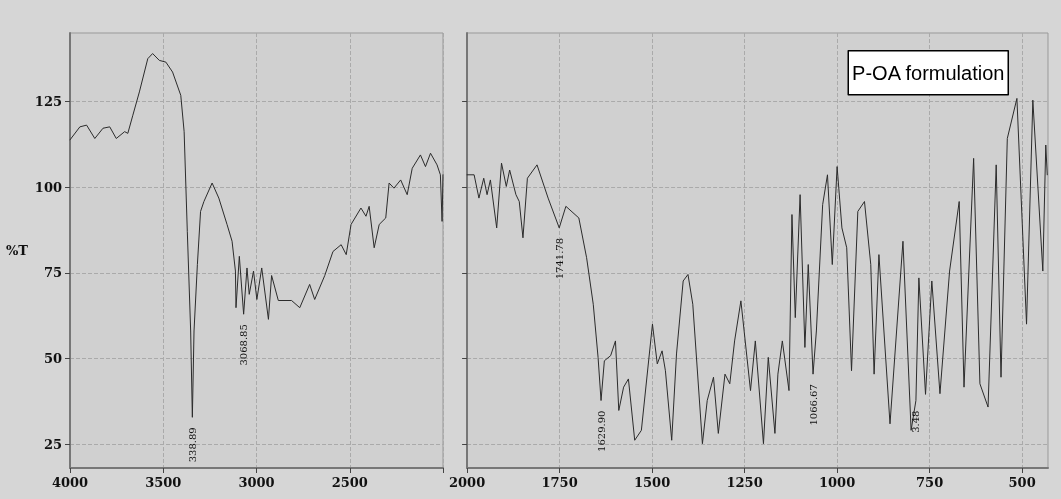 This screenshot has width=1061, height=499. What do you see at coordinates (652, 482) in the screenshot?
I see `x-tick-label: 1500` at bounding box center [652, 482].